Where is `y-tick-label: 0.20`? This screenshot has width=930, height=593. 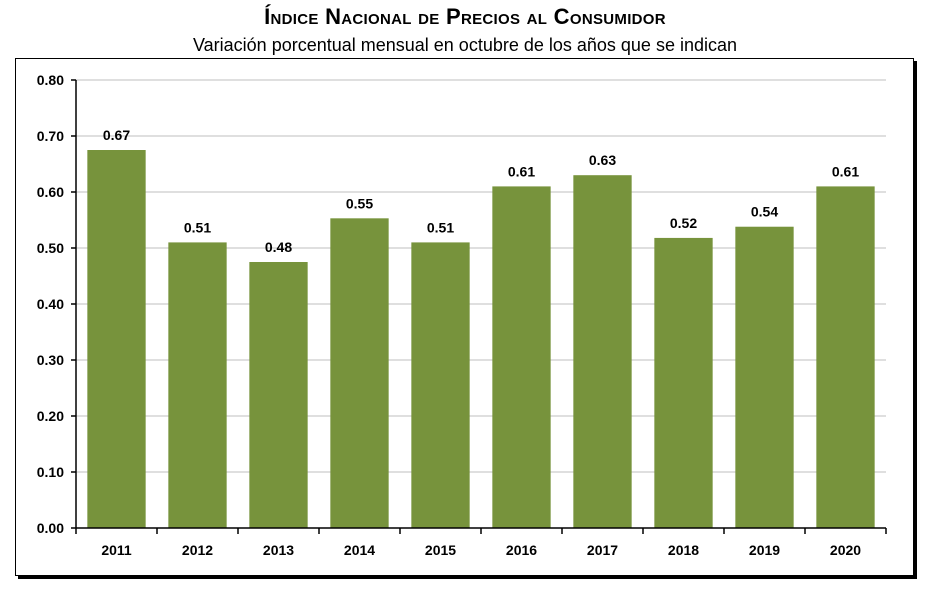 y-tick-label: 0.20 is located at coordinates (50, 416).